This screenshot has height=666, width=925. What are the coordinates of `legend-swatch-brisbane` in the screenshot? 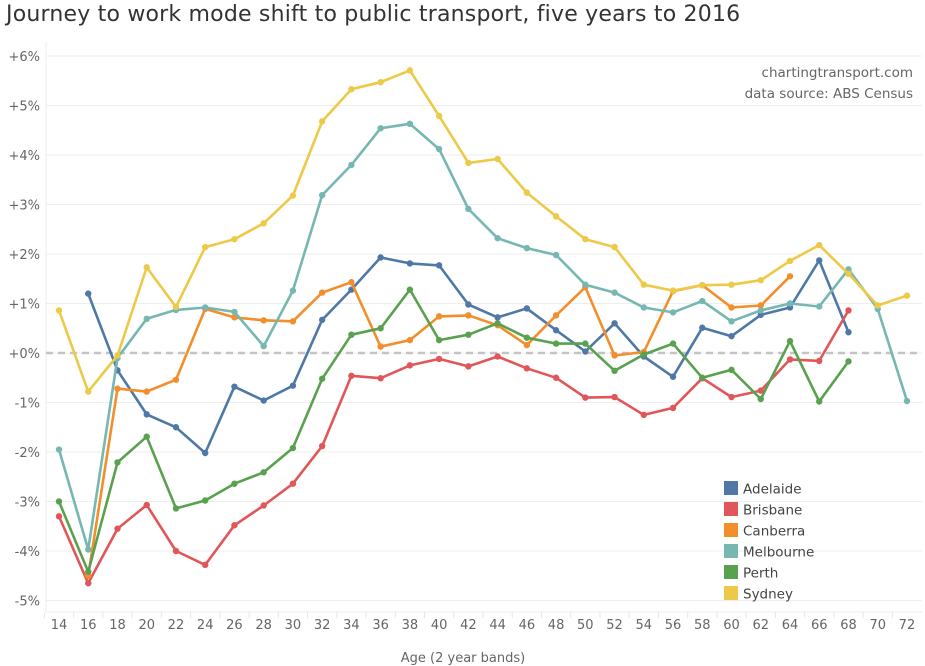 It's located at (731, 509).